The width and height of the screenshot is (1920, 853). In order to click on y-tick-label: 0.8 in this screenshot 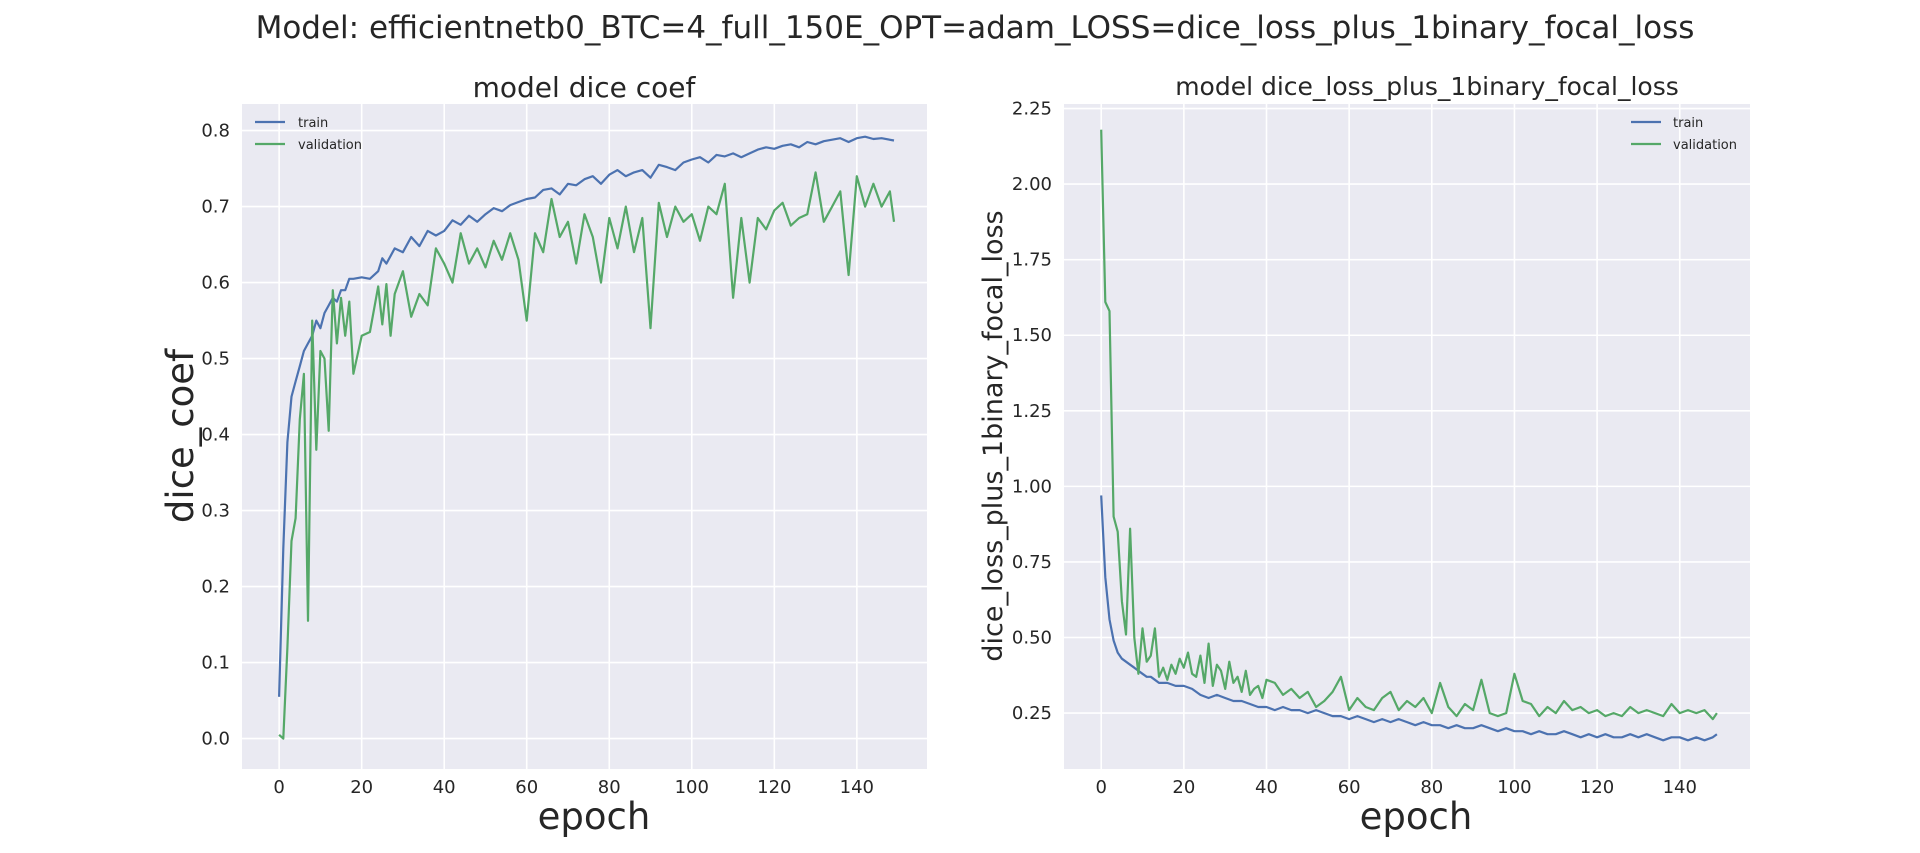, I will do `click(215, 131)`.